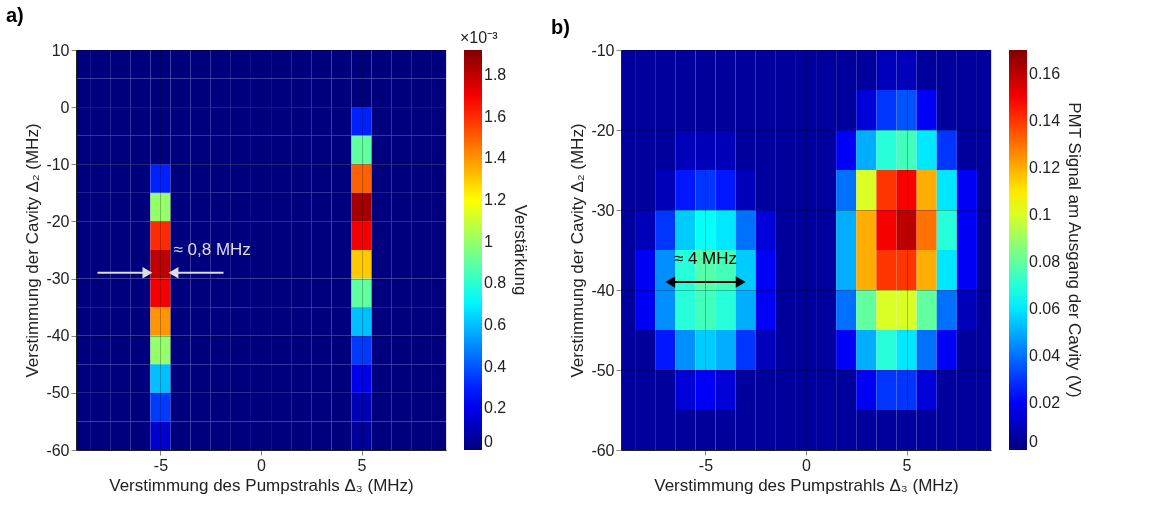  What do you see at coordinates (60, 50) in the screenshot?
I see `y-tick-label: 10` at bounding box center [60, 50].